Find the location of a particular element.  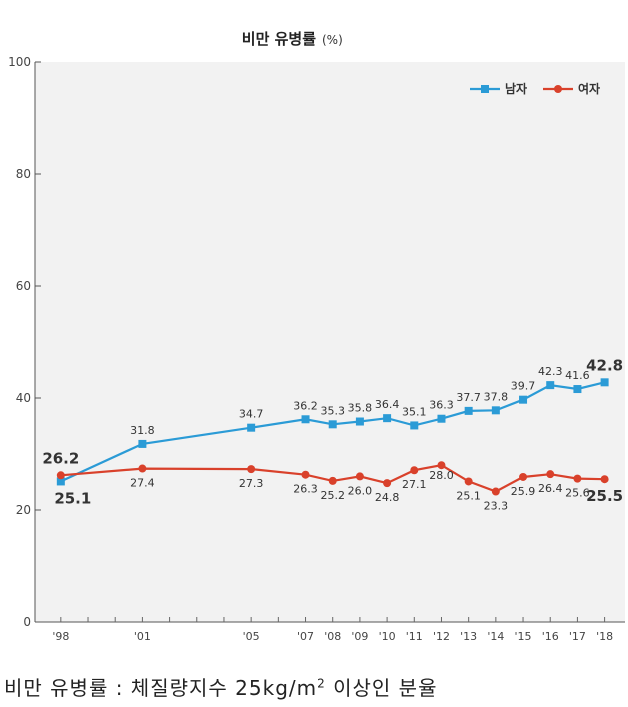

chart-title: 비만 유병률 is located at coordinates (279, 39).